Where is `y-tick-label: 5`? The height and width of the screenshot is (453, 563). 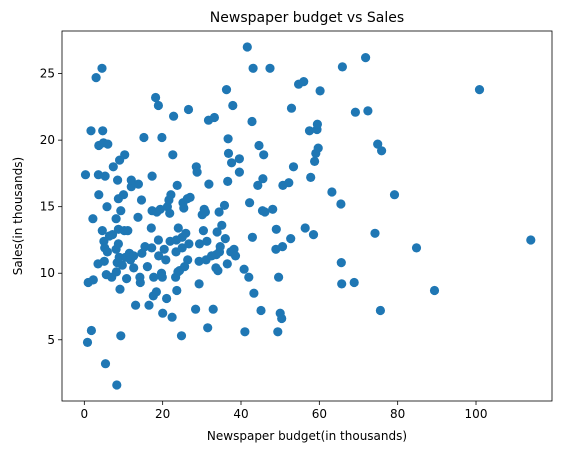 y-tick-label: 5 is located at coordinates (51, 340).